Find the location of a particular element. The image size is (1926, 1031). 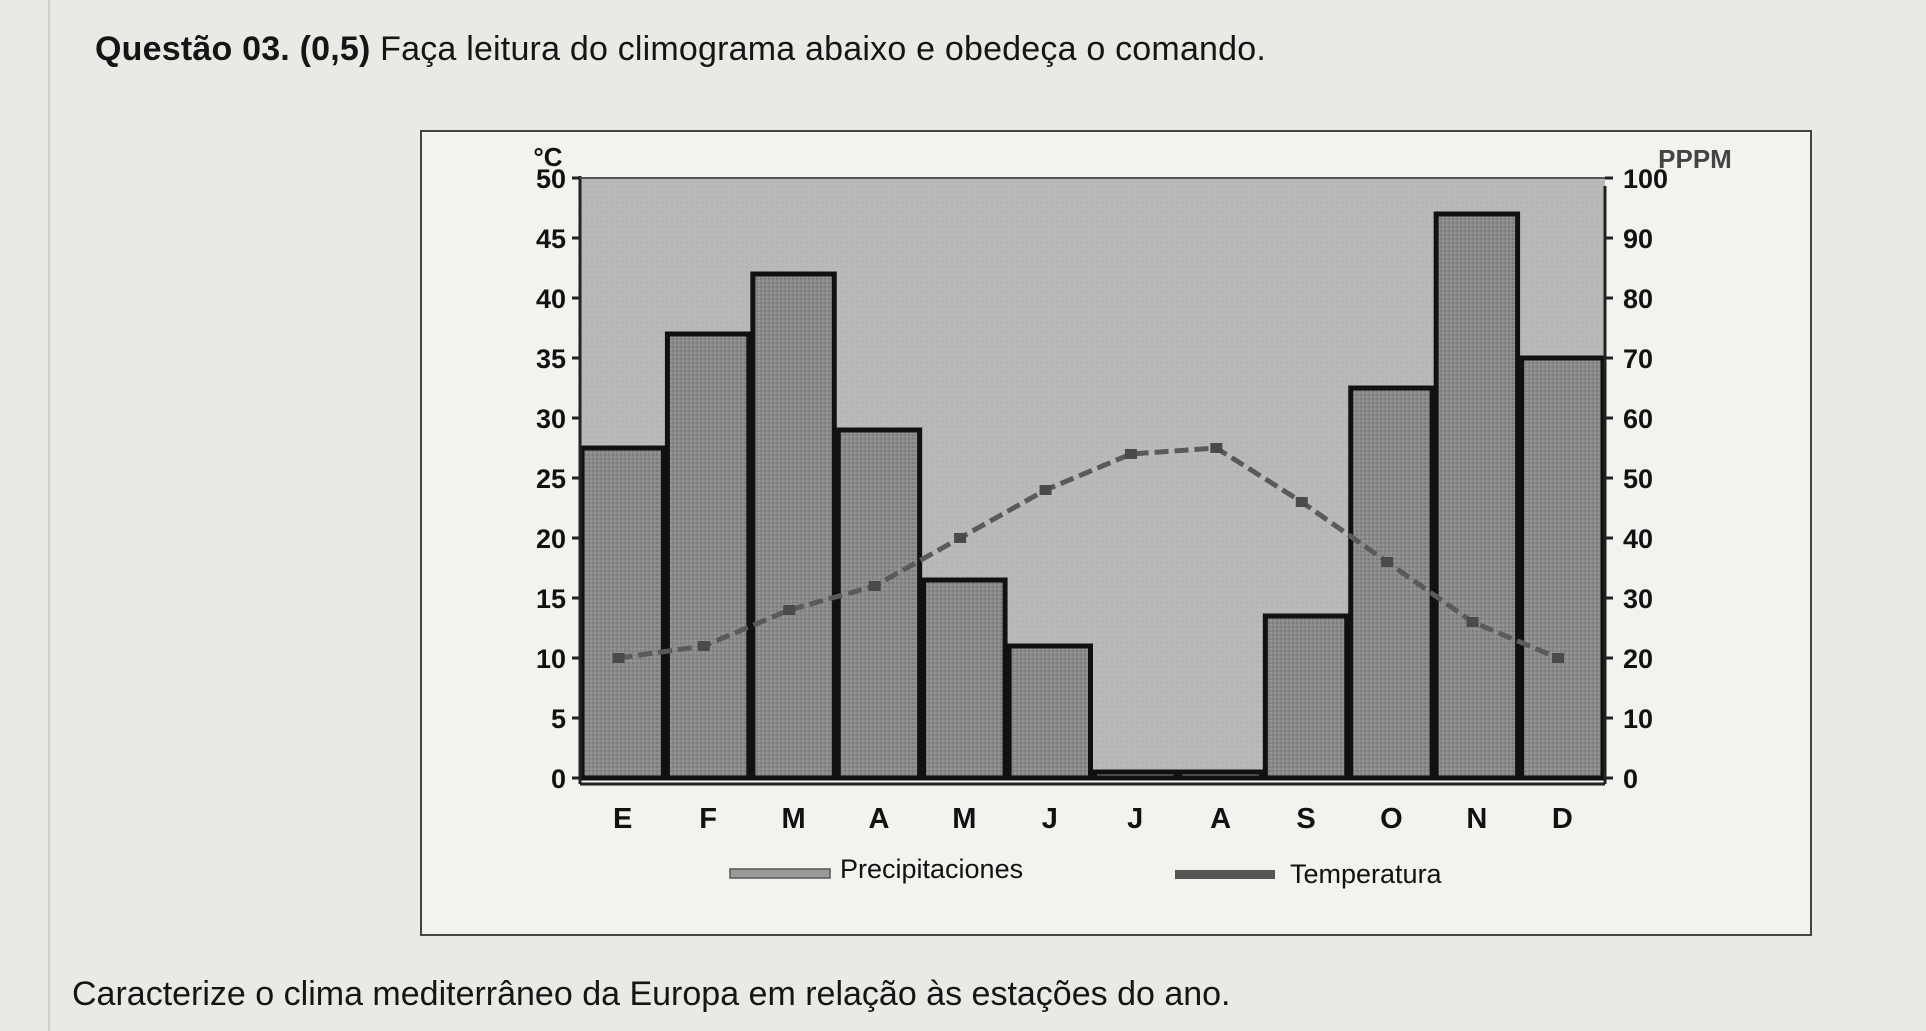

right-tick-label: 10 is located at coordinates (1638, 719).